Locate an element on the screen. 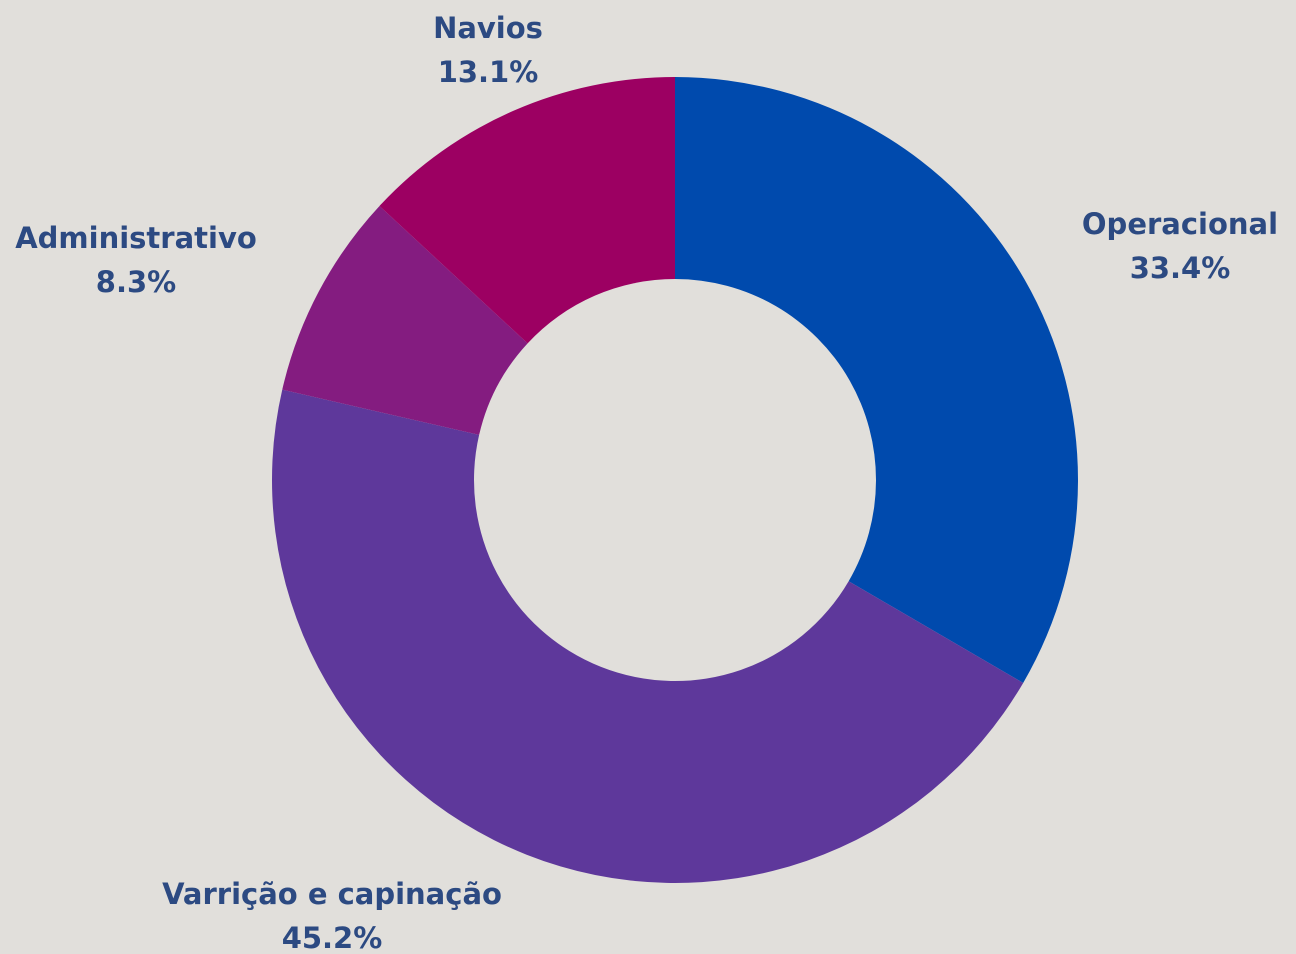 This screenshot has height=954, width=1296. slice-value-label: 8.3% is located at coordinates (136, 282).